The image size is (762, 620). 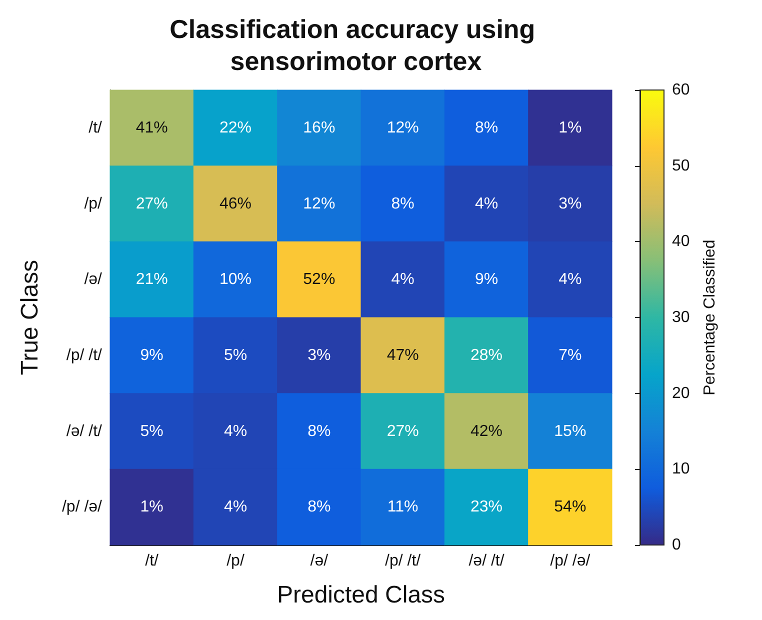 What do you see at coordinates (152, 561) in the screenshot?
I see `x-tick-label: /t/` at bounding box center [152, 561].